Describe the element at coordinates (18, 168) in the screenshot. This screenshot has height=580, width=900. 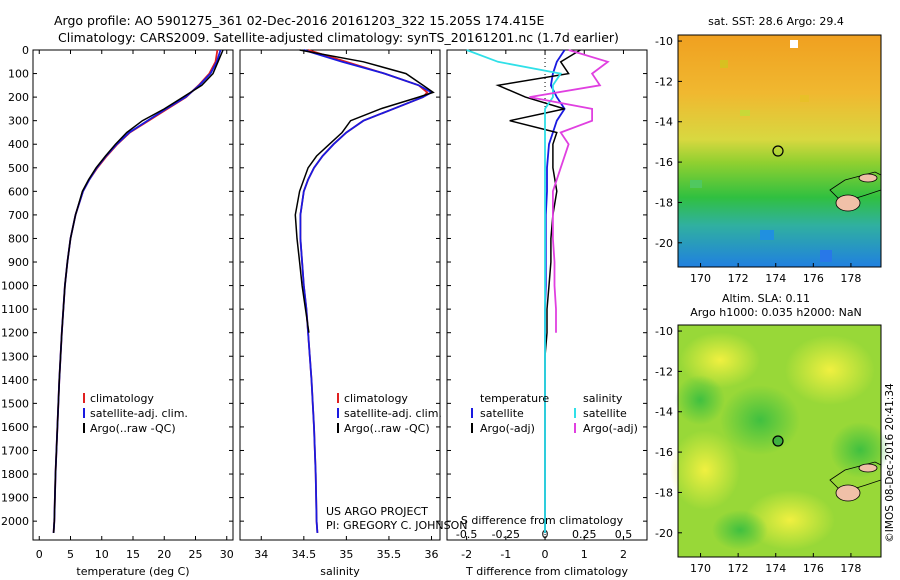
I see `depth-tick-label: 500` at that location.